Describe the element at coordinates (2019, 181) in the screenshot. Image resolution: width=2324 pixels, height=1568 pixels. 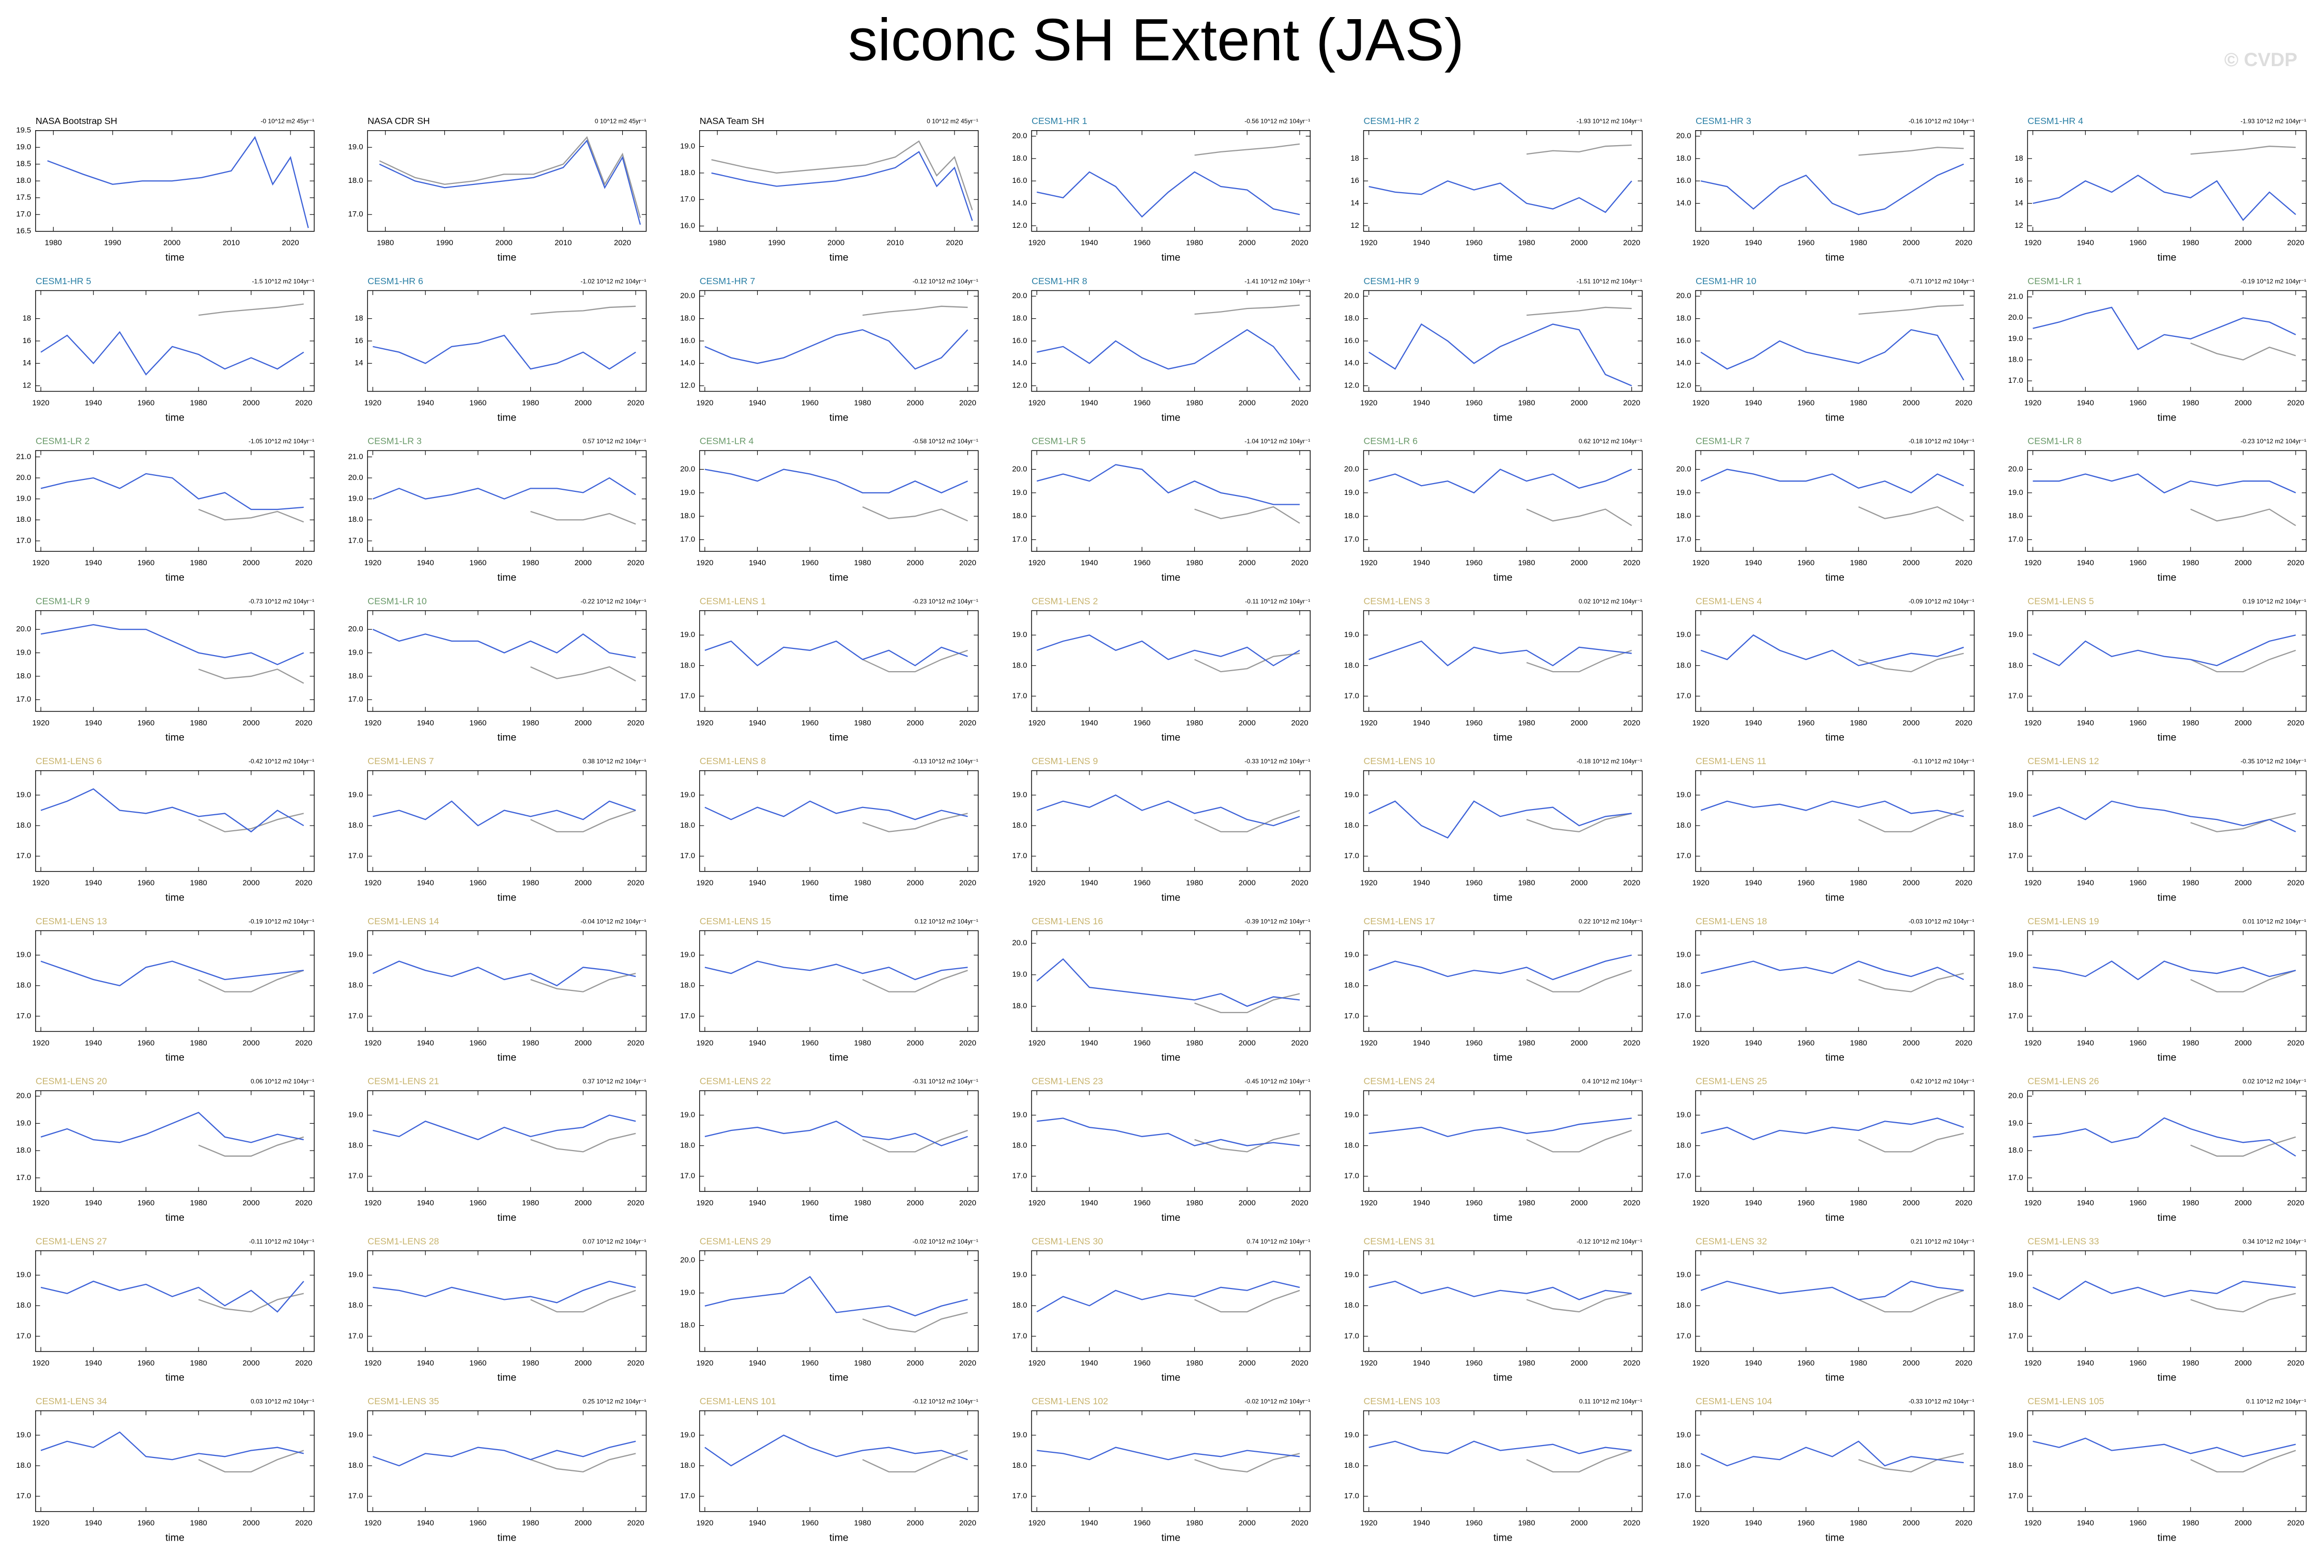
I see `y-tick-label: 16` at that location.